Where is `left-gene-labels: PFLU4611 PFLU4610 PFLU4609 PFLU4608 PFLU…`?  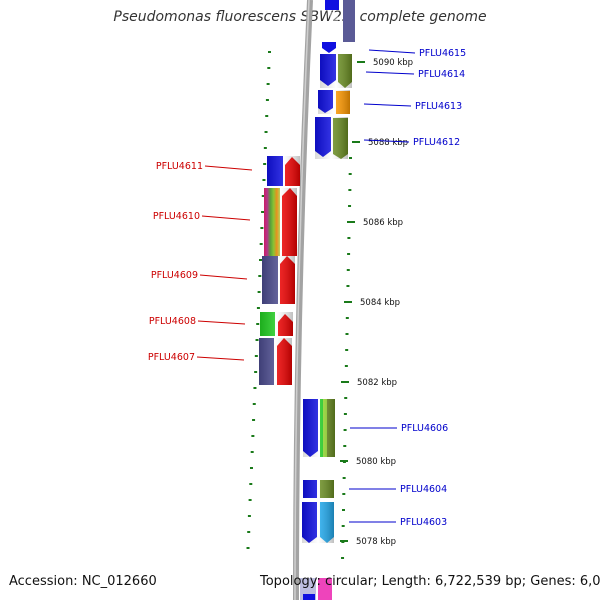 left-gene-labels: PFLU4611 PFLU4610 PFLU4609 PFLU4608 PFLU… is located at coordinates (200, 262).